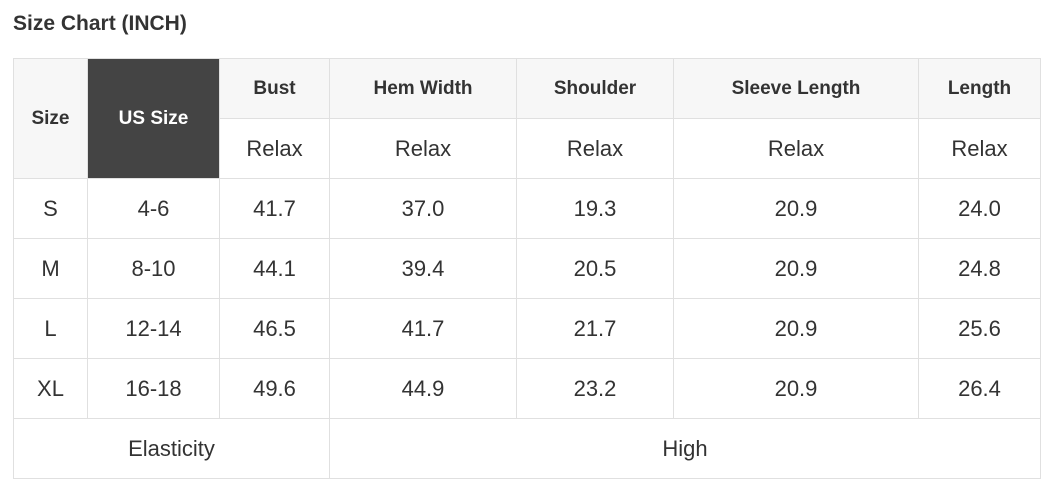  I want to click on page-title: Size Chart (INCH), so click(100, 23).